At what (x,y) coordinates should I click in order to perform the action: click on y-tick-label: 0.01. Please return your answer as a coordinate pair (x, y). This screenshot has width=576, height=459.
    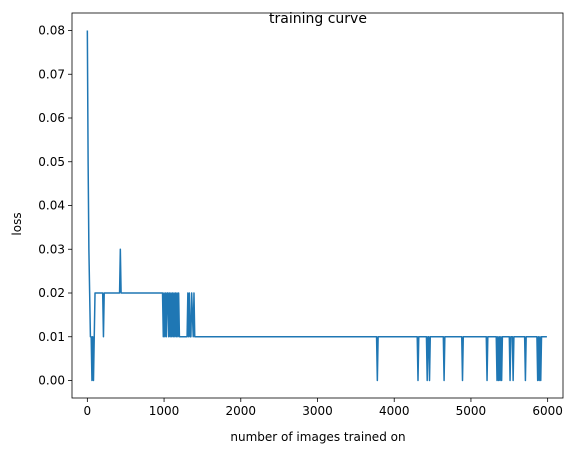
    Looking at the image, I should click on (51, 337).